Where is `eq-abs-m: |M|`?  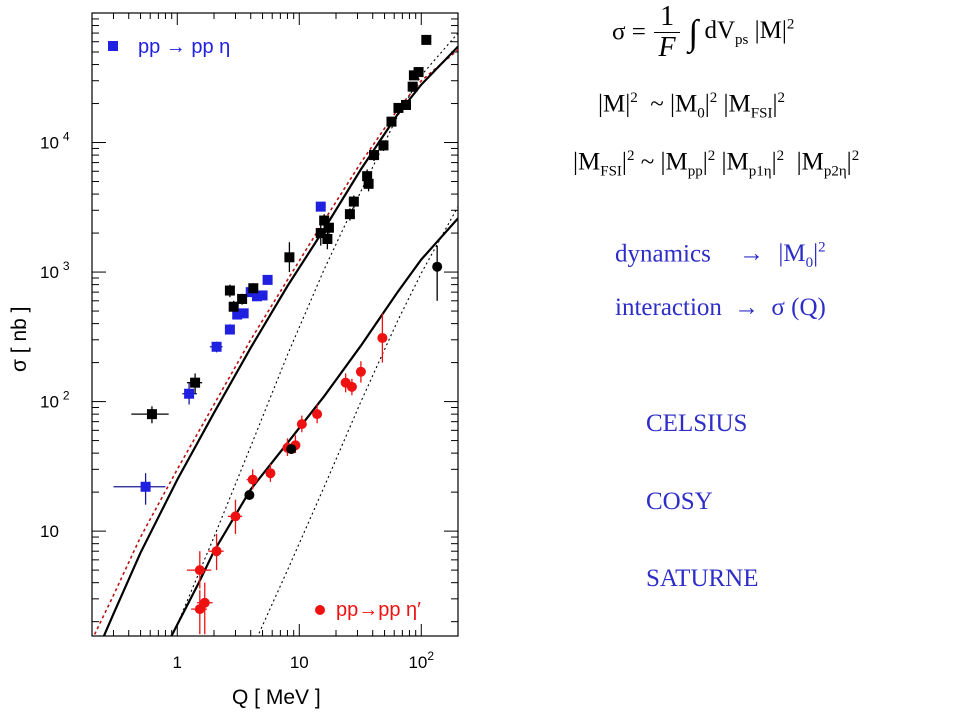 eq-abs-m: |M| is located at coordinates (770, 30).